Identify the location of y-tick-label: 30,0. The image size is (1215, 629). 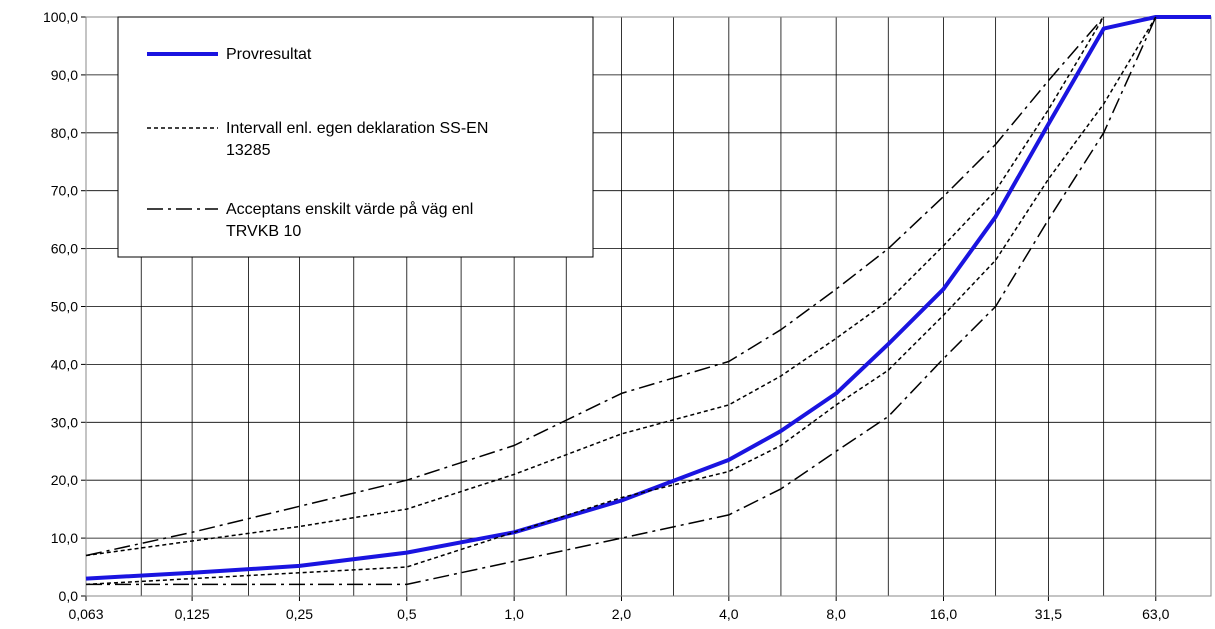
(64, 422).